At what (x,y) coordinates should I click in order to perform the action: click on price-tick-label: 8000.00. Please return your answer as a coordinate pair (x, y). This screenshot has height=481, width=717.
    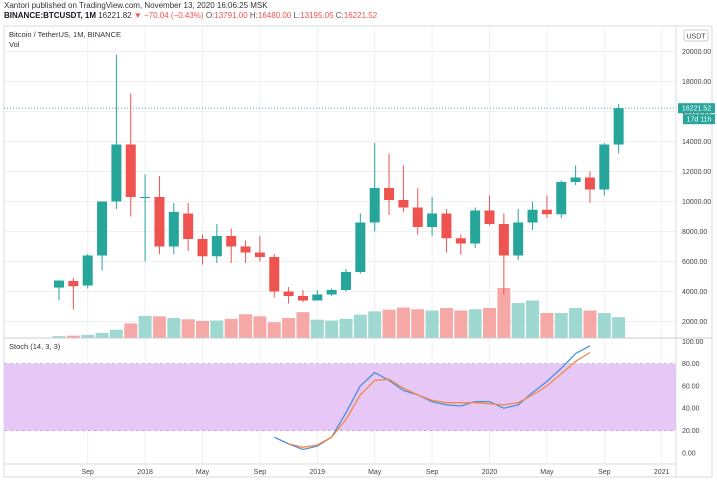
    Looking at the image, I should click on (694, 232).